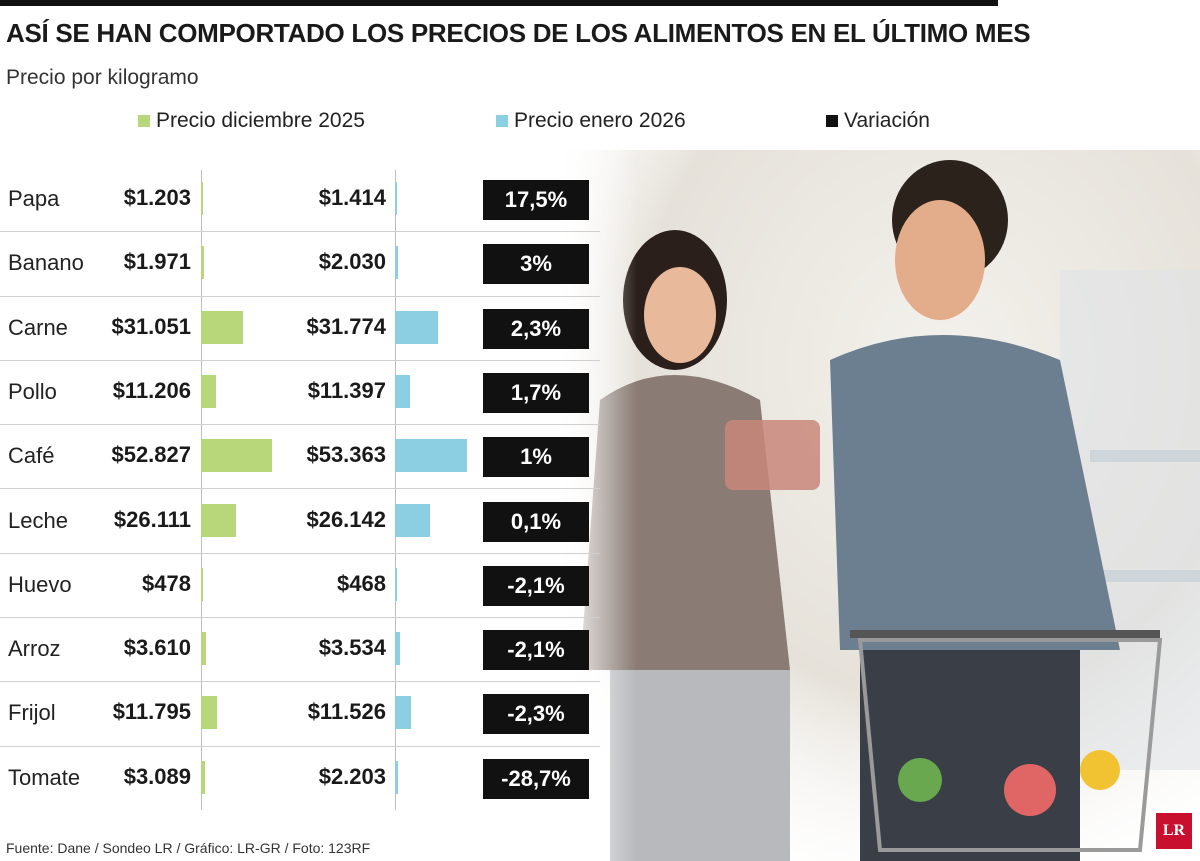 This screenshot has width=1200, height=861. What do you see at coordinates (536, 264) in the screenshot?
I see `variation-badge: 3%` at bounding box center [536, 264].